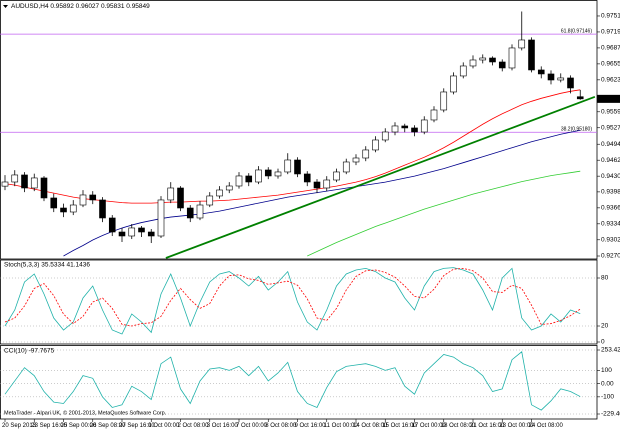 Image resolution: width=620 pixels, height=430 pixels. I want to click on x-tick-label: 14 Oct 08:00, so click(370, 426).